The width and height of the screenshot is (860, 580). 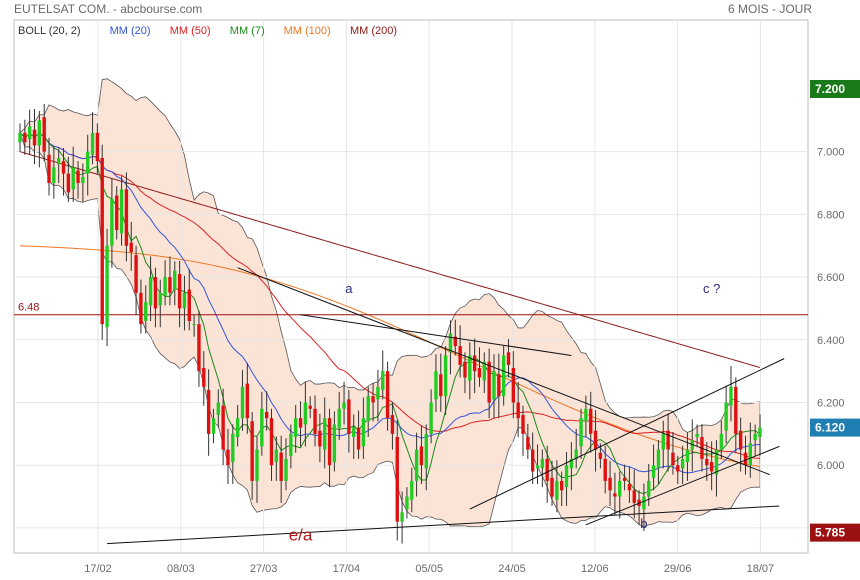 What do you see at coordinates (711, 288) in the screenshot?
I see `wave-label: c ?` at bounding box center [711, 288].